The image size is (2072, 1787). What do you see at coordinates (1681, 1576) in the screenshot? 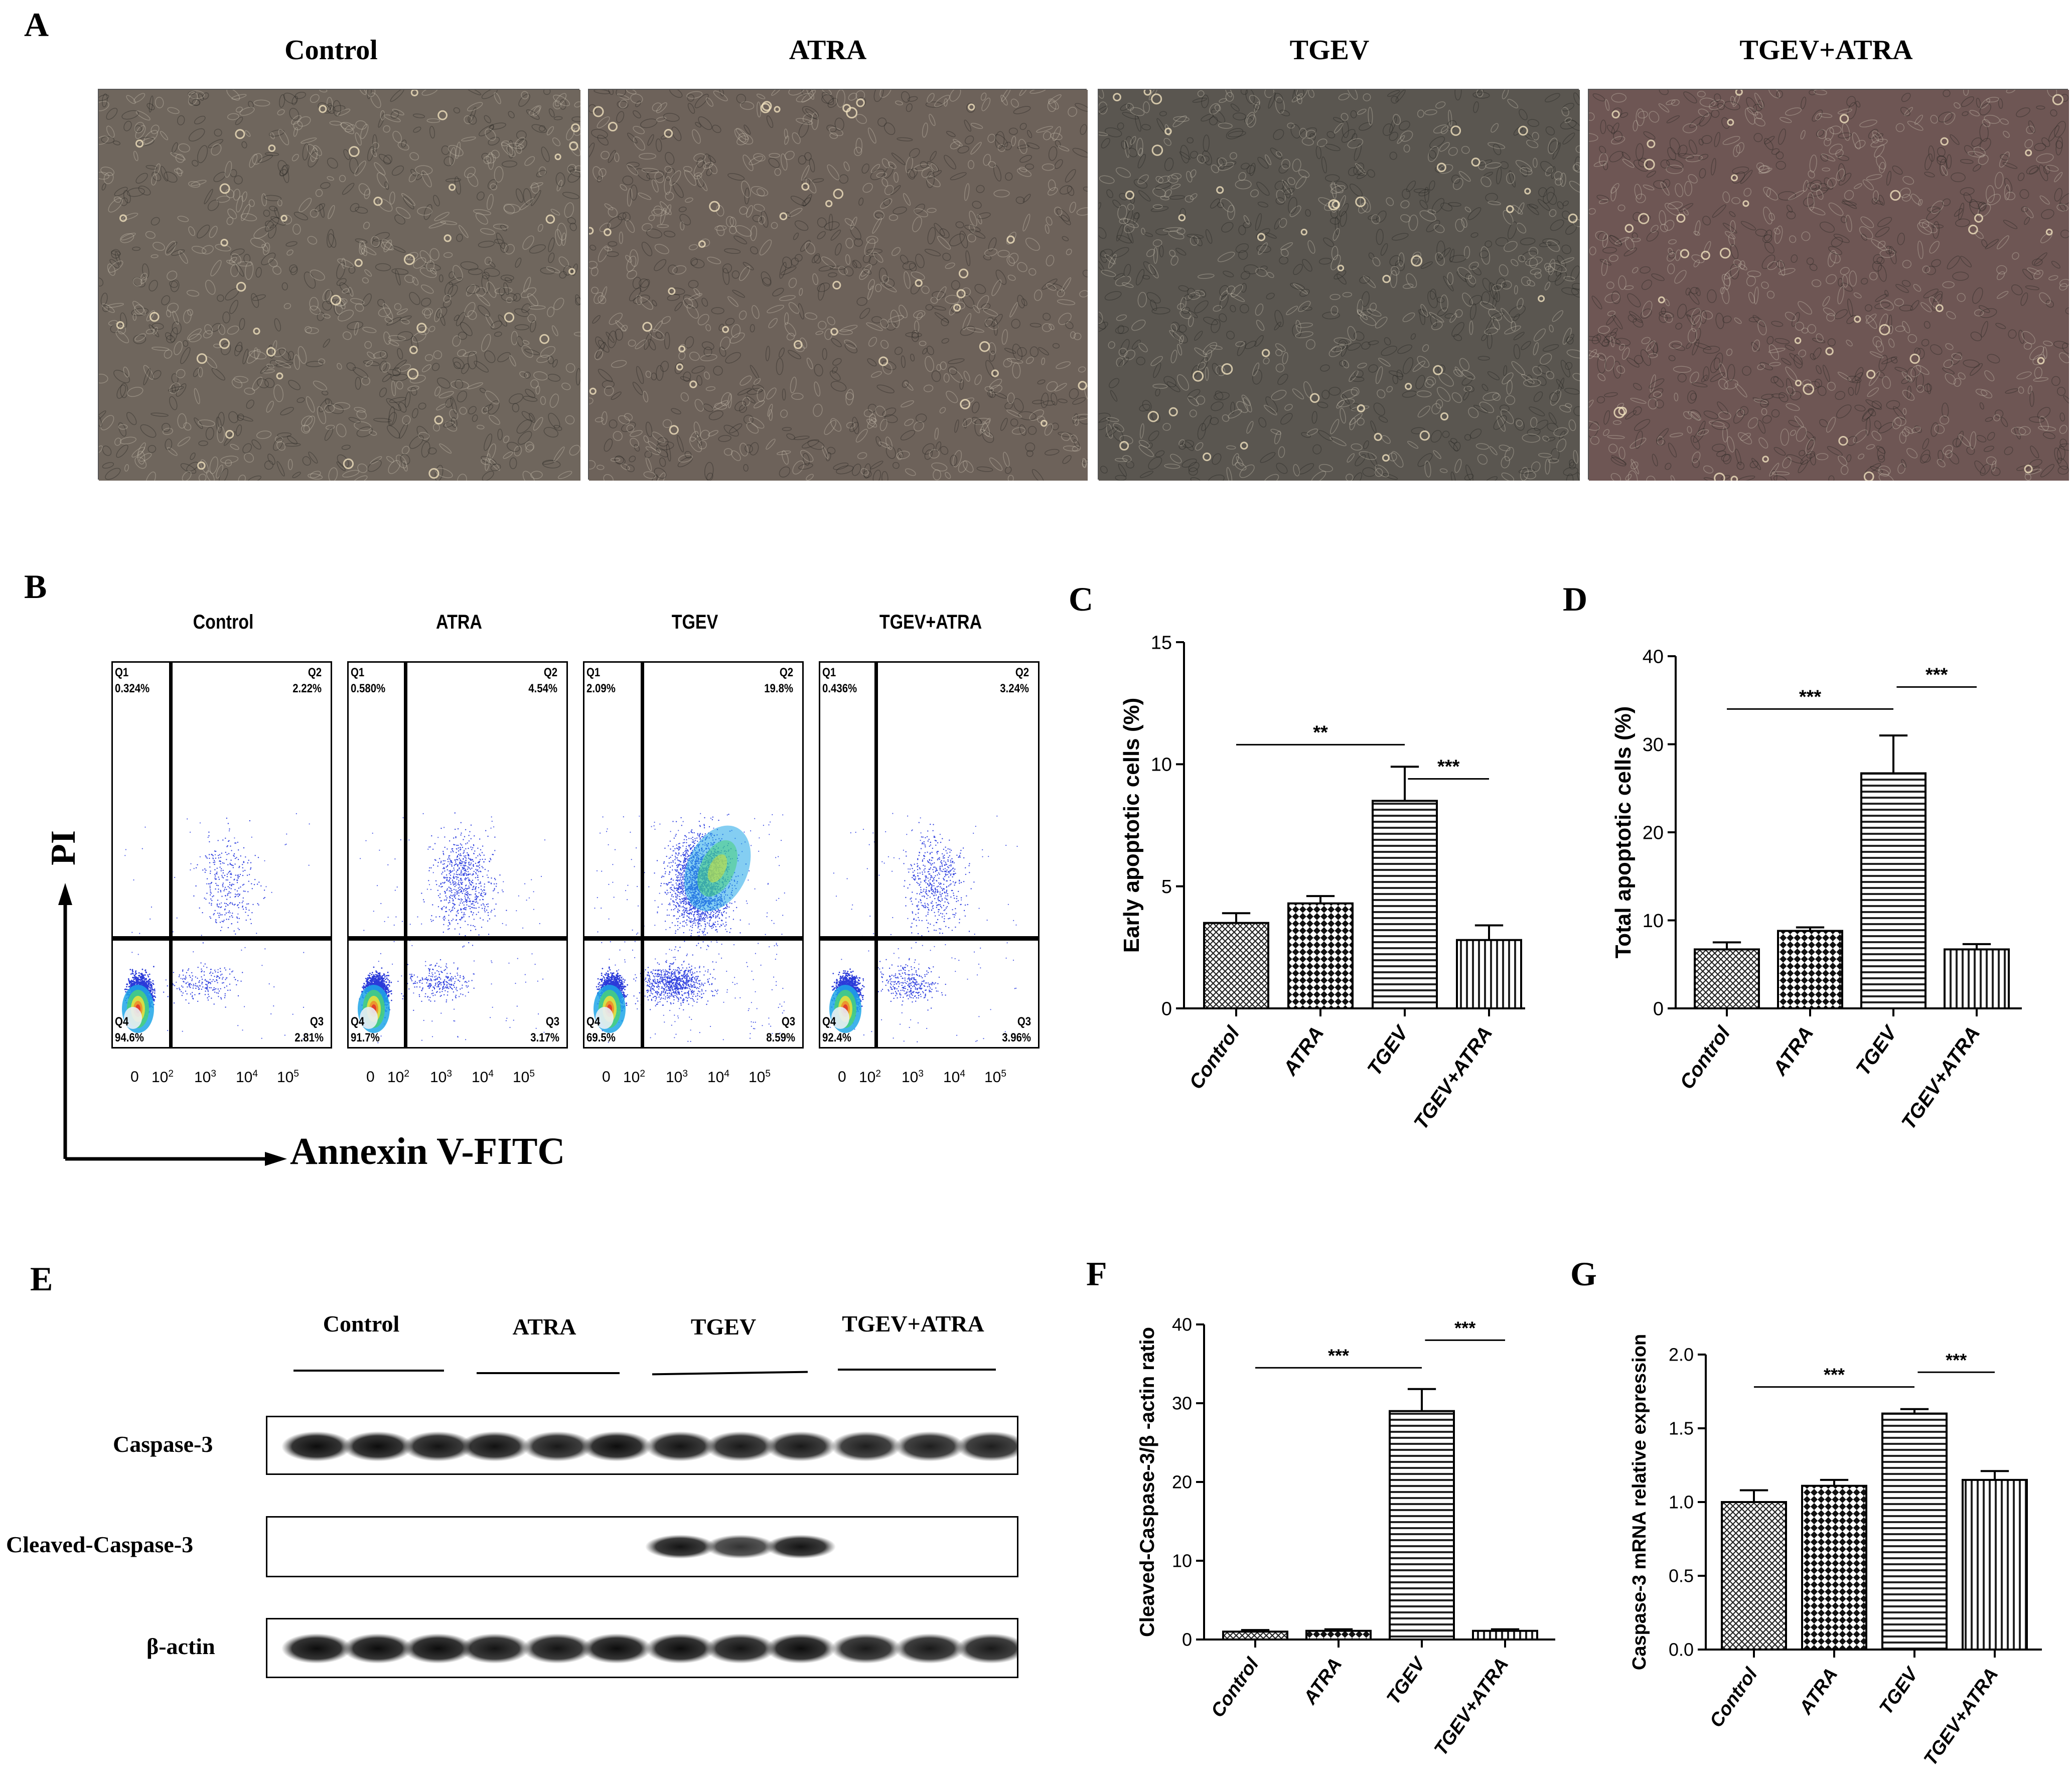
I see `y-tick-label: 0.5` at bounding box center [1681, 1576].